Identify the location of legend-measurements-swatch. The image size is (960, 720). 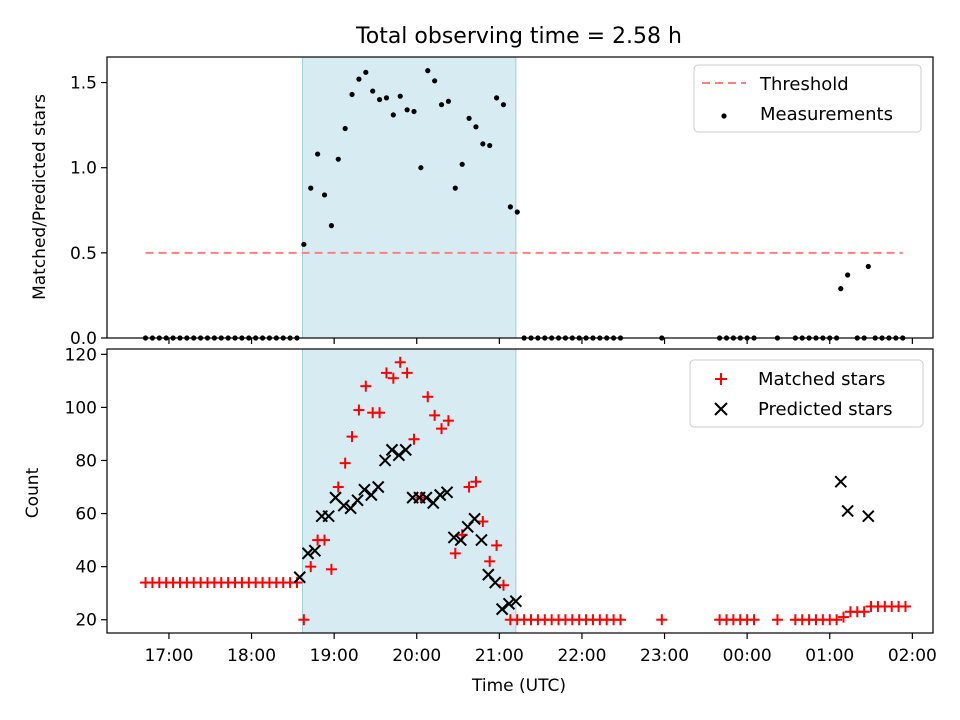
(724, 116).